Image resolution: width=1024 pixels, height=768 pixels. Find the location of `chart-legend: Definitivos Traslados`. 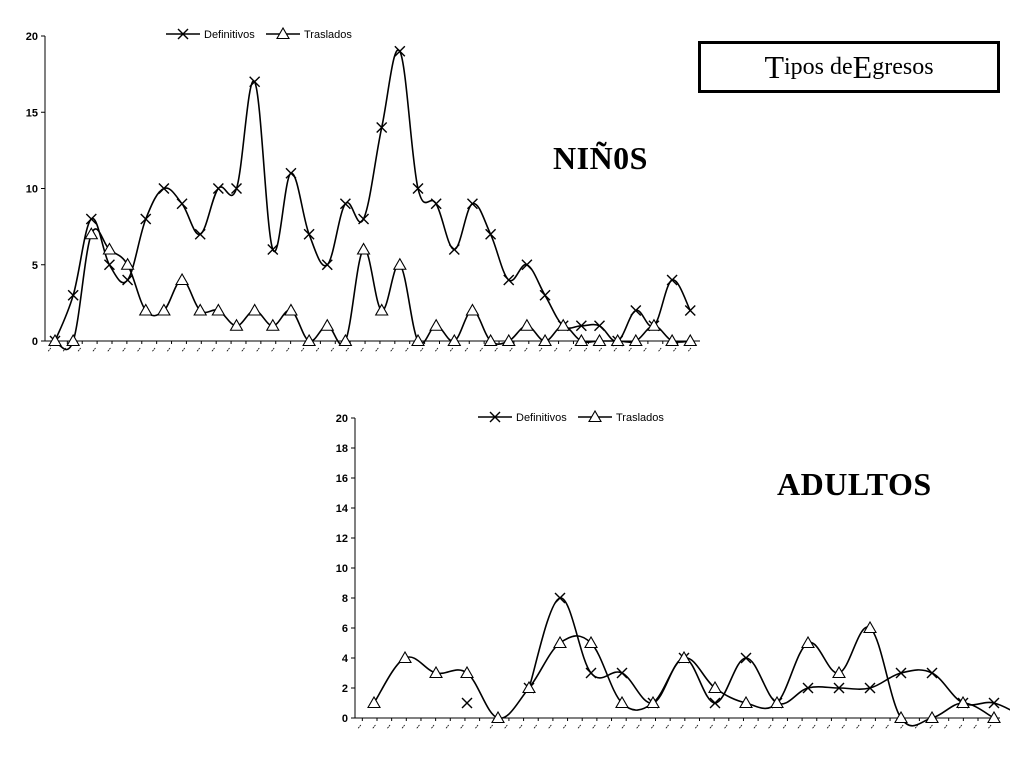

chart-legend: Definitivos Traslados is located at coordinates (259, 33).